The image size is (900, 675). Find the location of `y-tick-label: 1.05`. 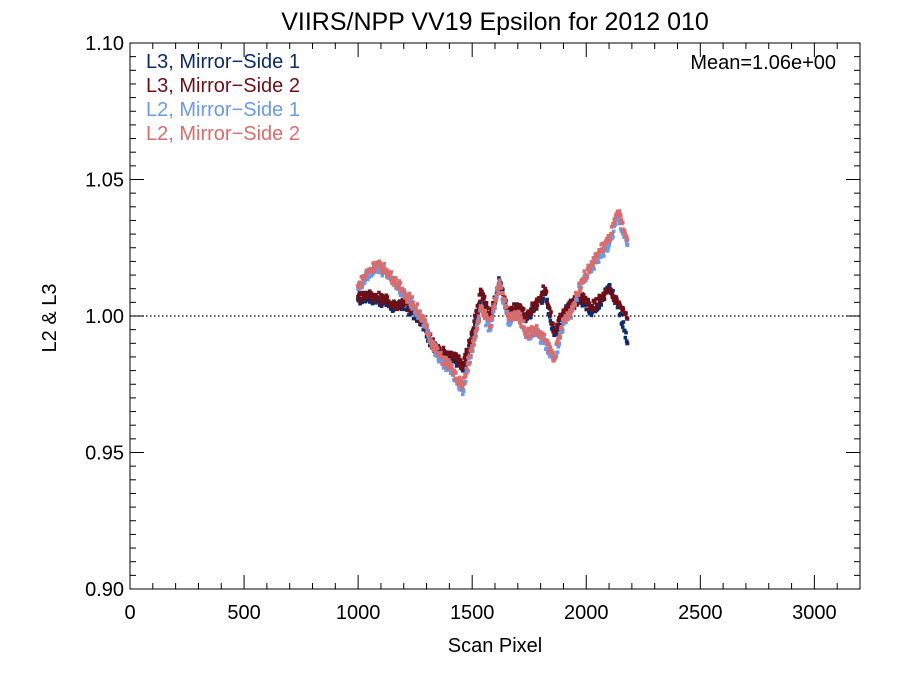

y-tick-label: 1.05 is located at coordinates (104, 181).